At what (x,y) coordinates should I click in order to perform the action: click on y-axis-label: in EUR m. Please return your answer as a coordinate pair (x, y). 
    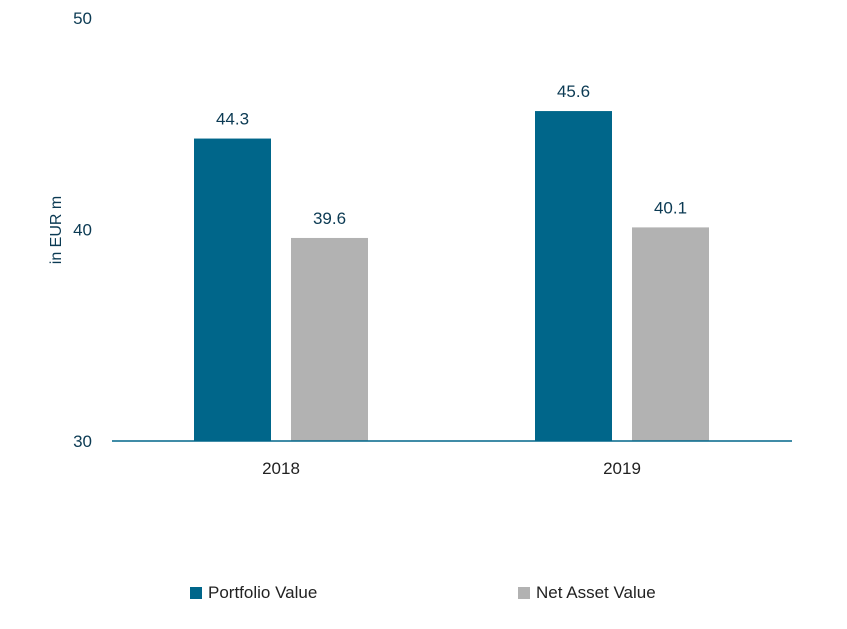
    Looking at the image, I should click on (56, 230).